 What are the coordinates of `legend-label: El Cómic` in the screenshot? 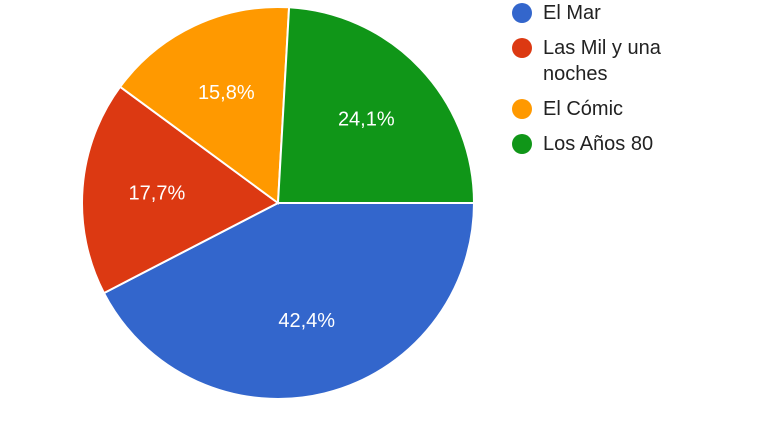 It's located at (583, 109).